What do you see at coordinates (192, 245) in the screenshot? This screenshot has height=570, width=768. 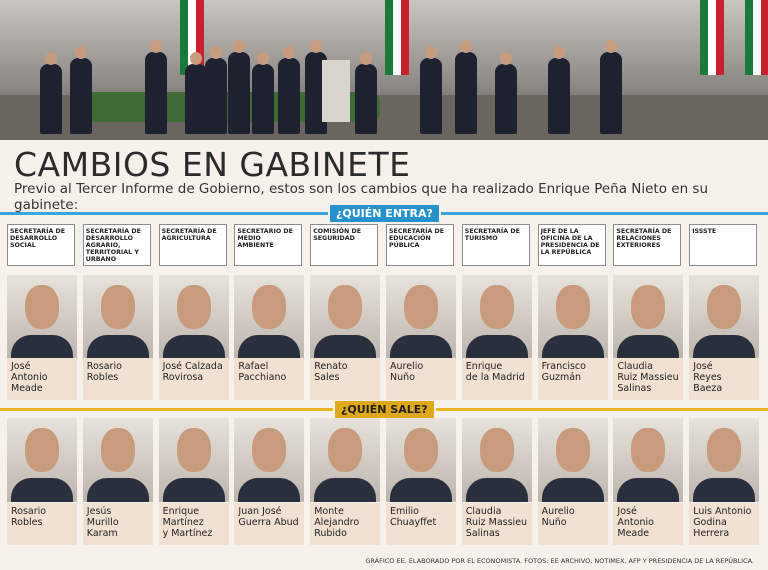 I see `department: SECRETARÍA DE AGRICULTURA` at bounding box center [192, 245].